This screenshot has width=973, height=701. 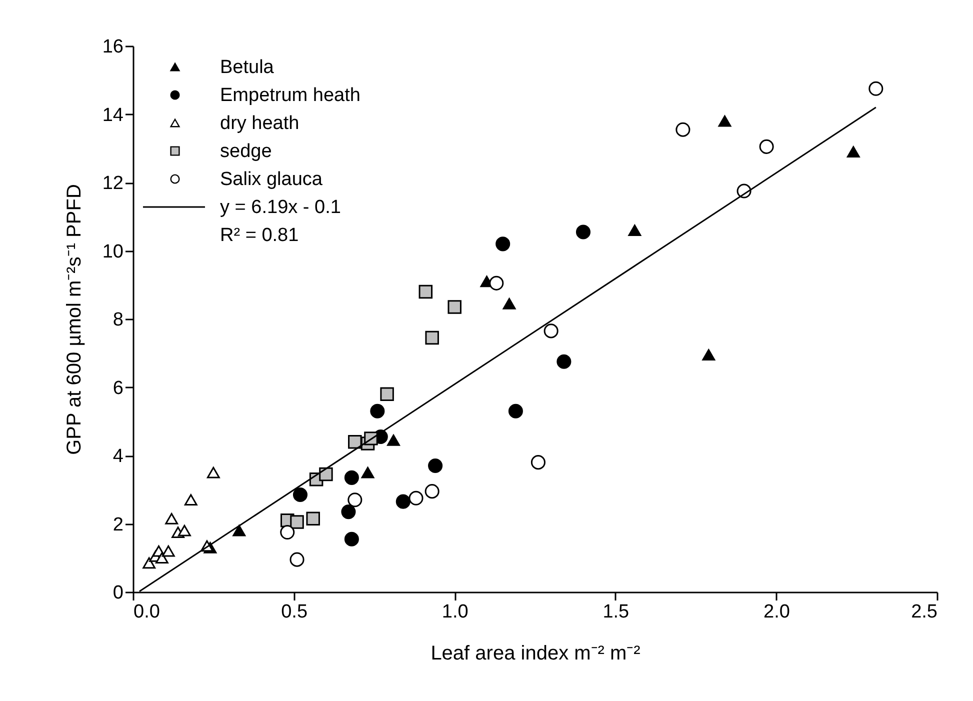 I want to click on y-tick-label: 16, so click(x=113, y=47).